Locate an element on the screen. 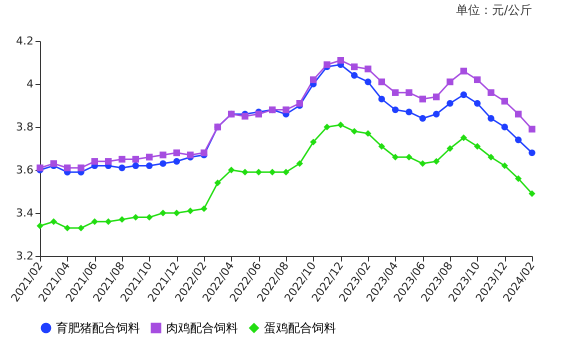 The width and height of the screenshot is (561, 346). y-tick-label: 3.4 is located at coordinates (25, 213).